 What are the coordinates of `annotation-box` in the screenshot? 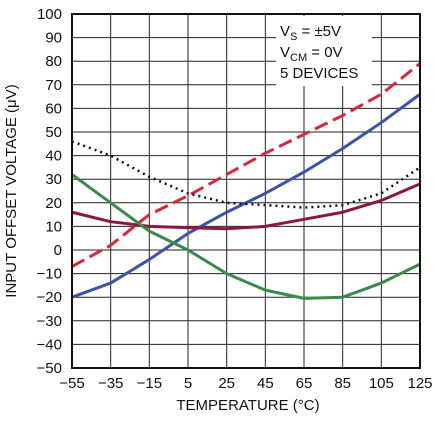 It's located at (324, 51).